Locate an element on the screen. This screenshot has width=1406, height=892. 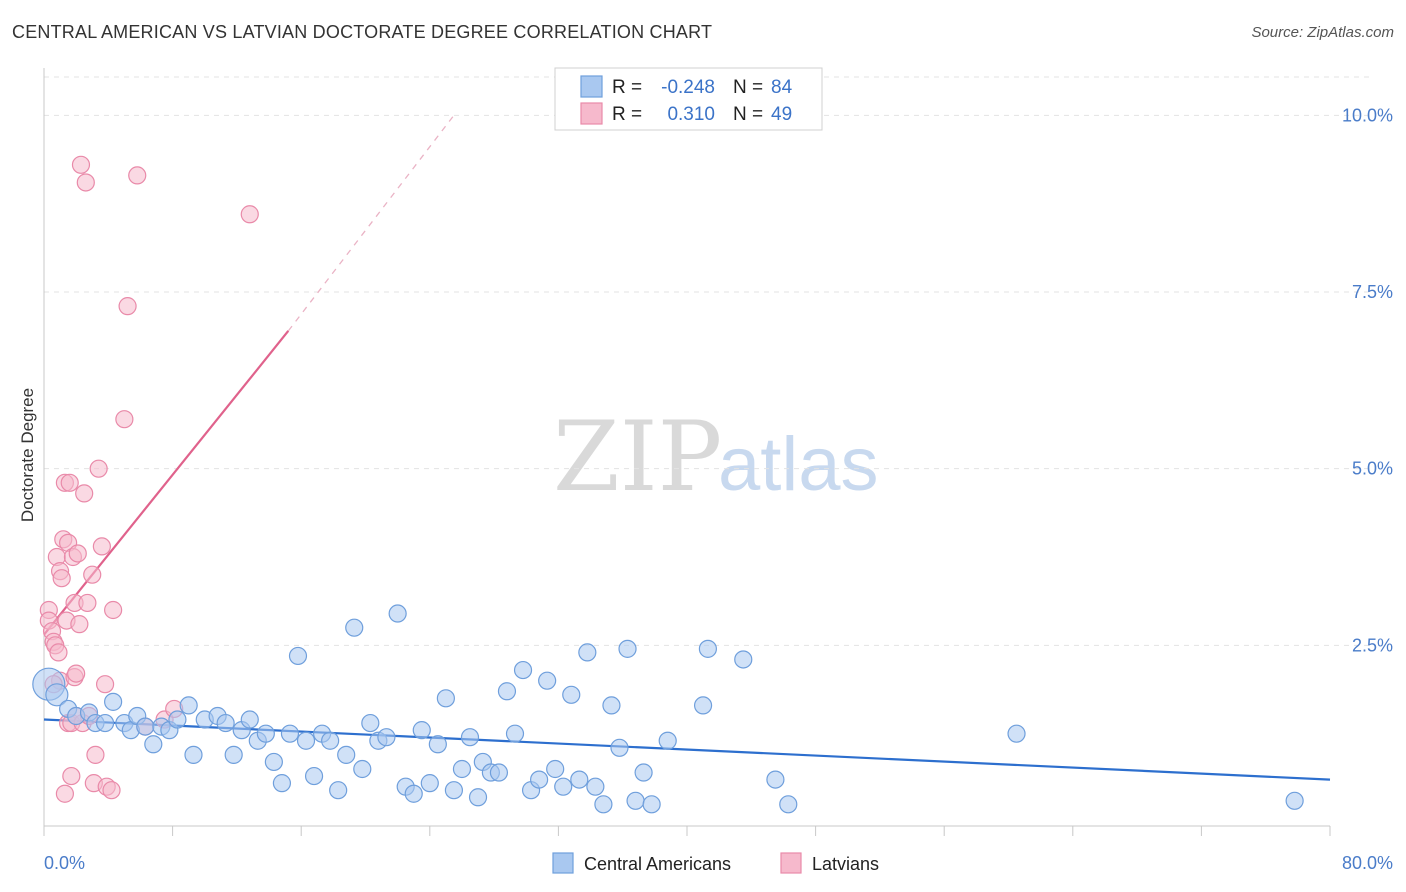
watermark-zip: ZIP is located at coordinates (637, 457).